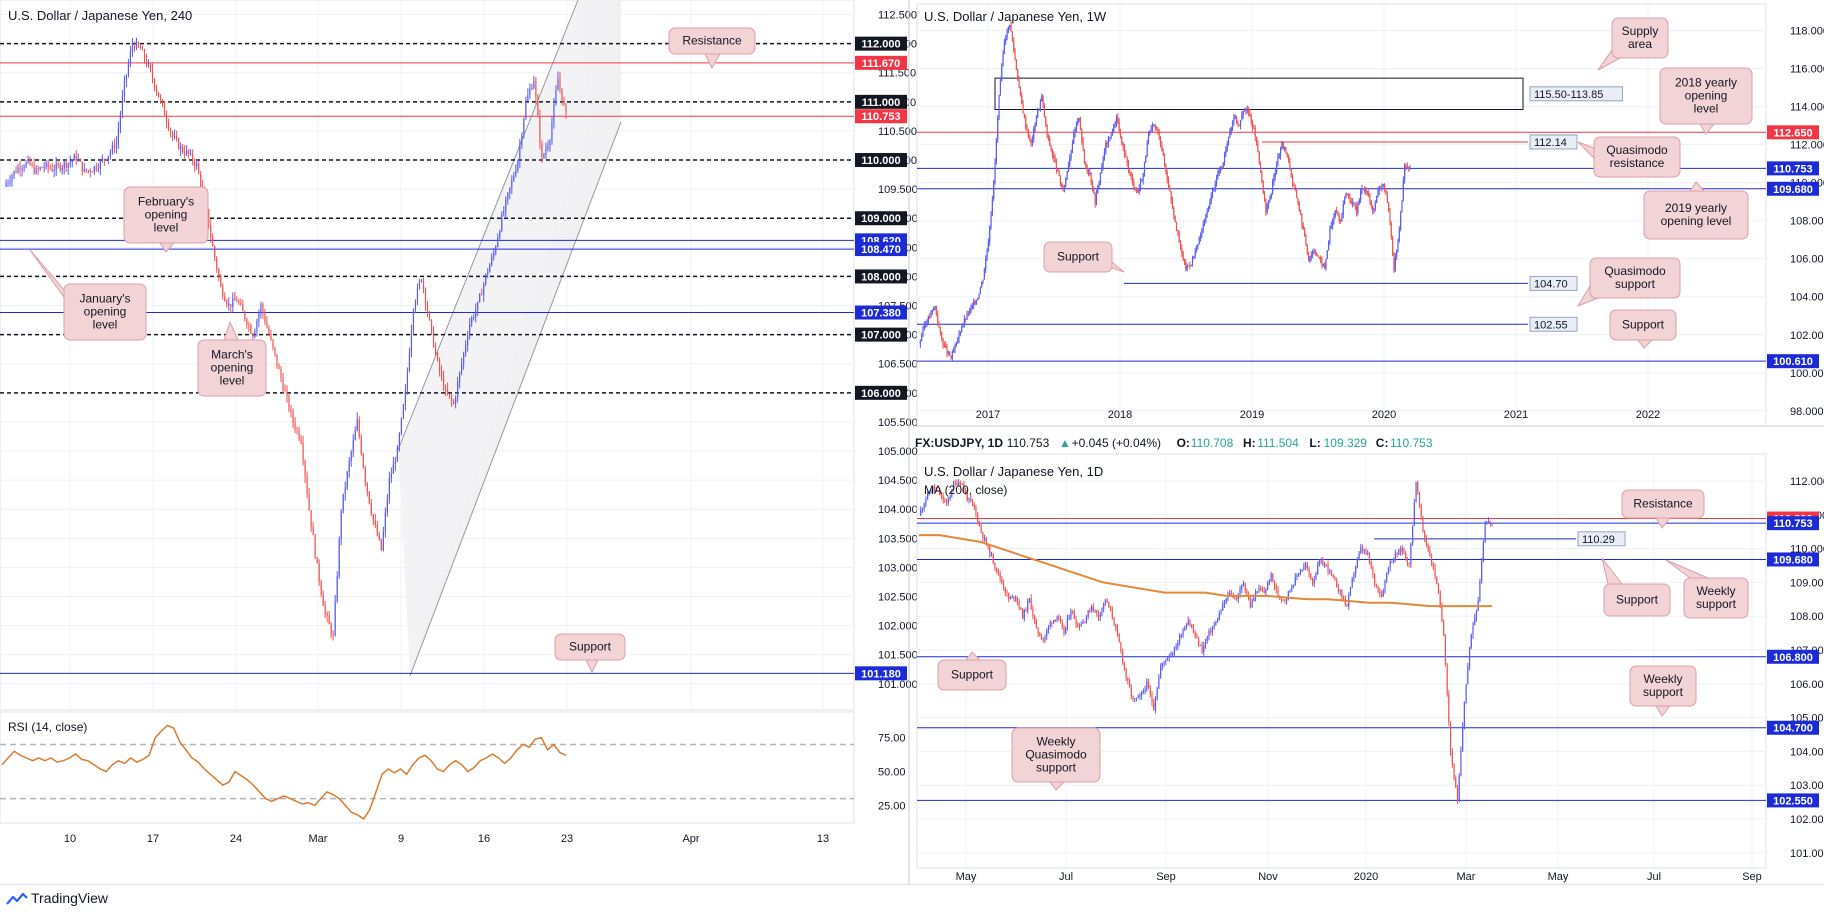  Describe the element at coordinates (898, 598) in the screenshot. I see `h4-y-tick: 102.500` at that location.